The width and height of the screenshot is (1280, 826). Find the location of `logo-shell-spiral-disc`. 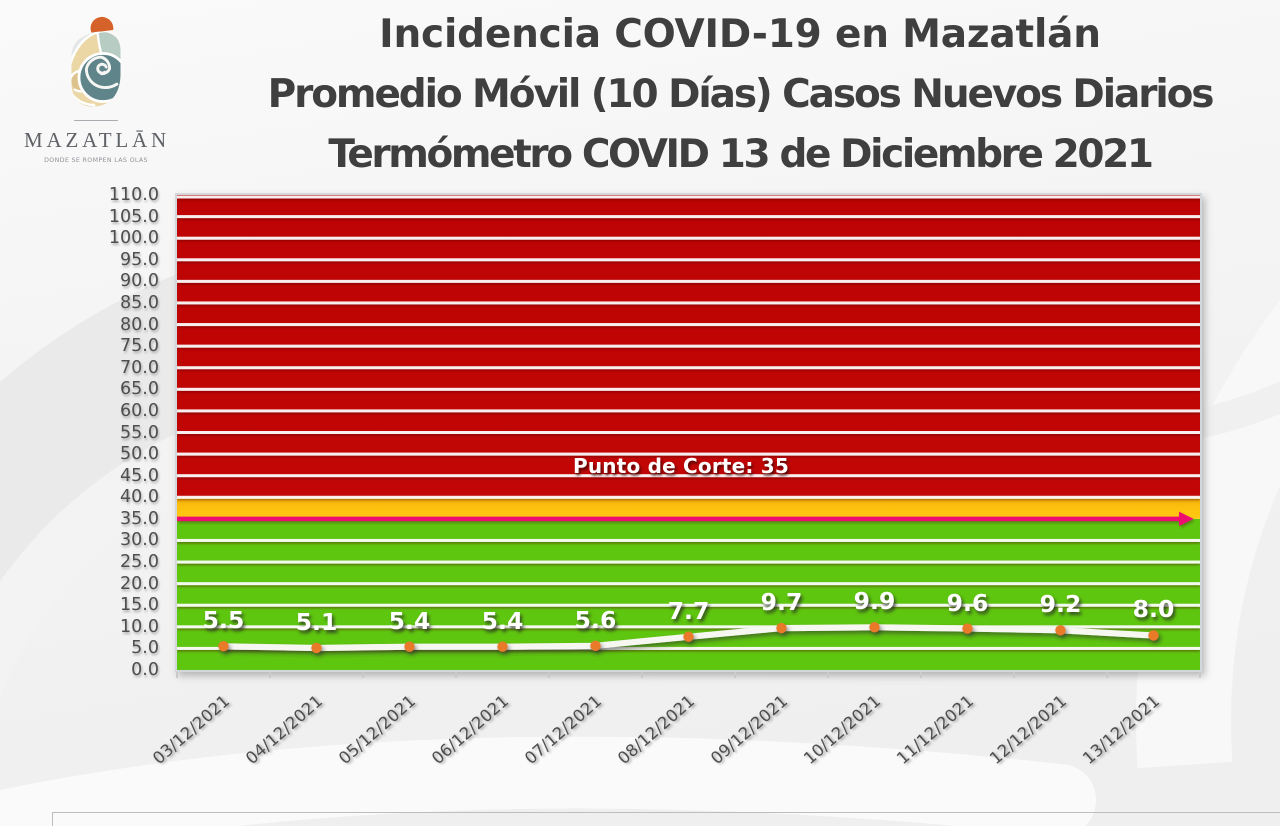

logo-shell-spiral-disc is located at coordinates (99, 77).